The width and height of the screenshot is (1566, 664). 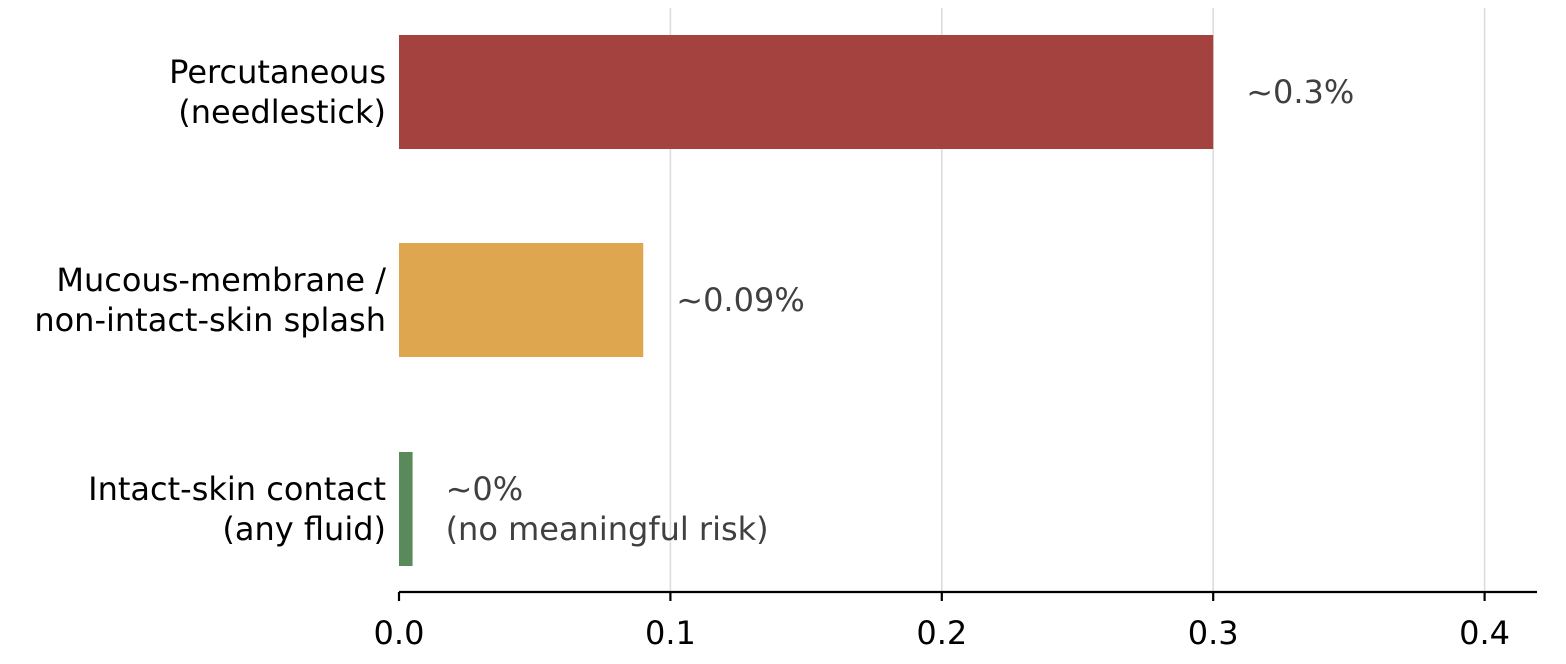 What do you see at coordinates (277, 72) in the screenshot?
I see `category-label-line: Percutaneous` at bounding box center [277, 72].